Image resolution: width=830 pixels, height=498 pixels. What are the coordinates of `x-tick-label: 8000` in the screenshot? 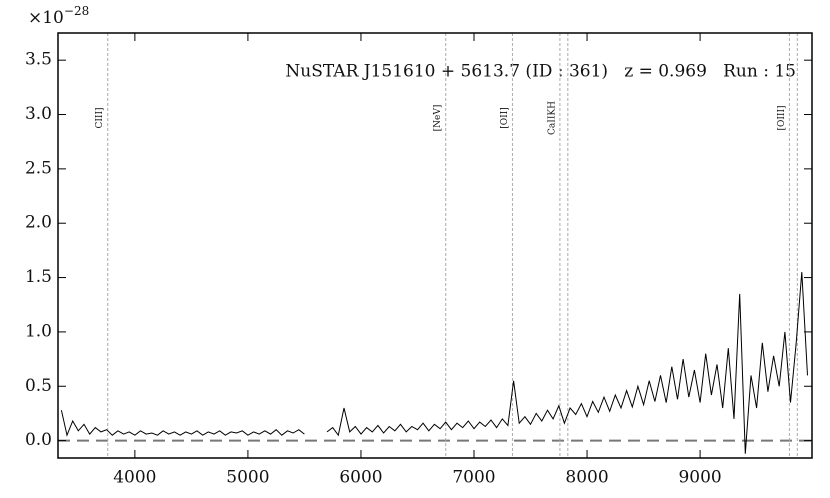 It's located at (586, 478).